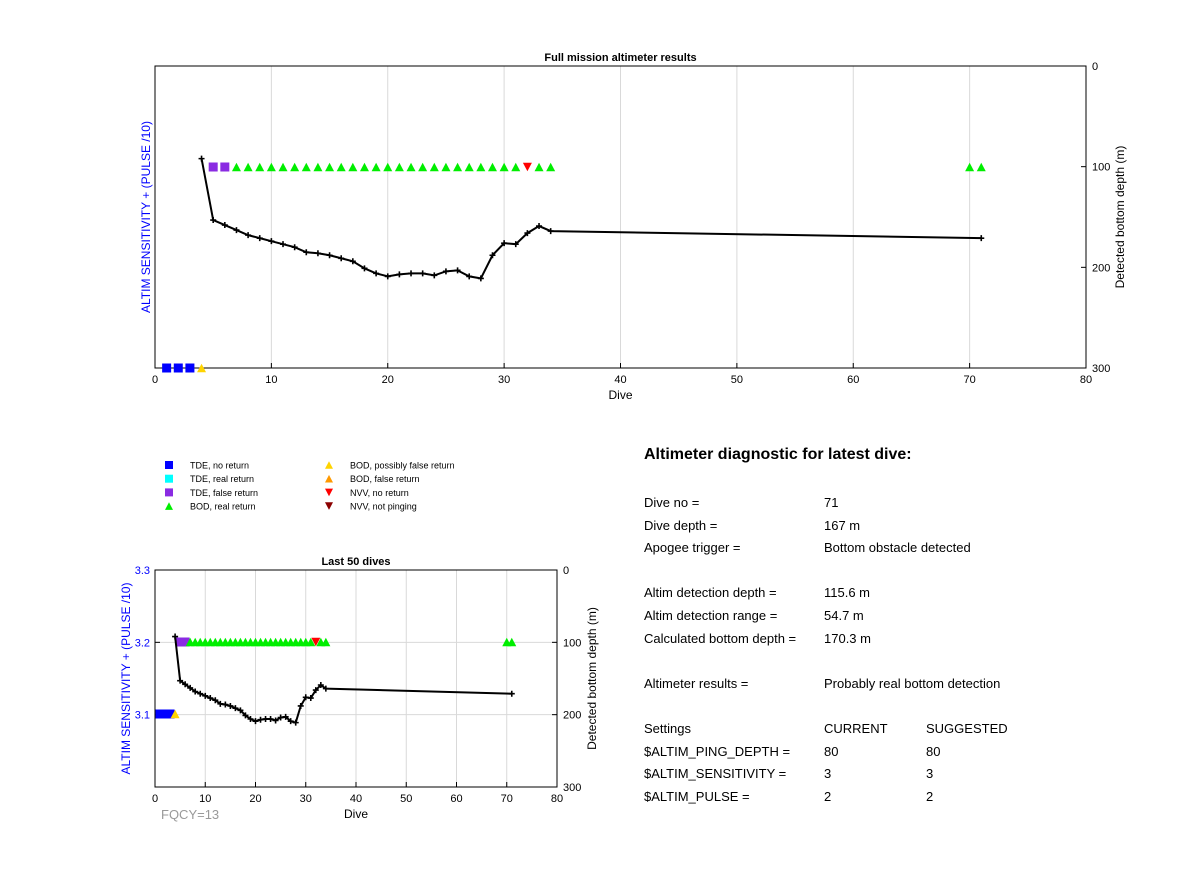 The height and width of the screenshot is (885, 1200). What do you see at coordinates (402, 466) in the screenshot?
I see `legend-label: BOD, possibly false return` at bounding box center [402, 466].